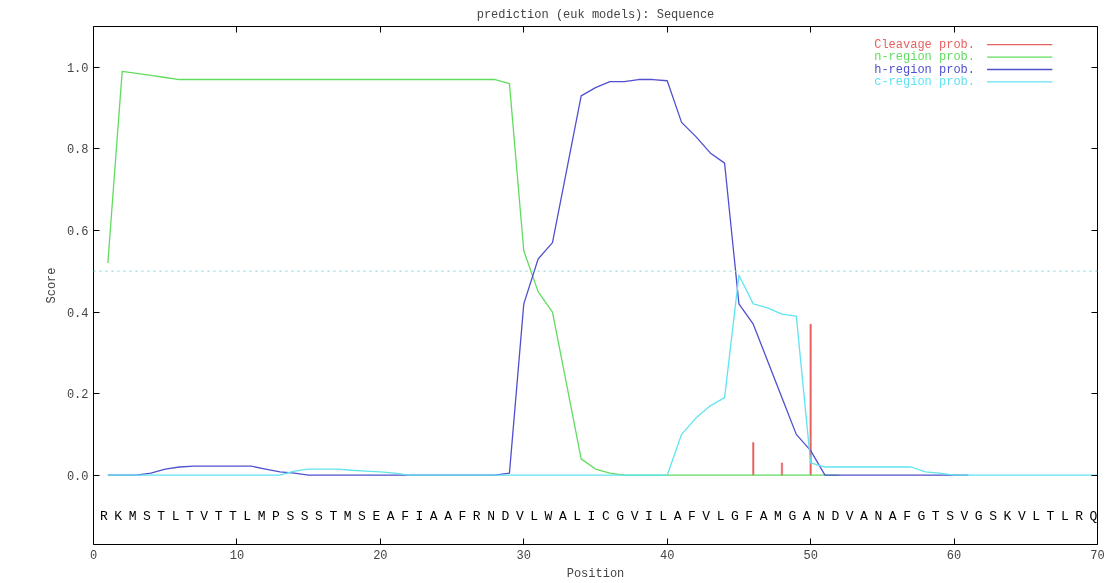  I want to click on text: n-region prob., so click(925, 57).